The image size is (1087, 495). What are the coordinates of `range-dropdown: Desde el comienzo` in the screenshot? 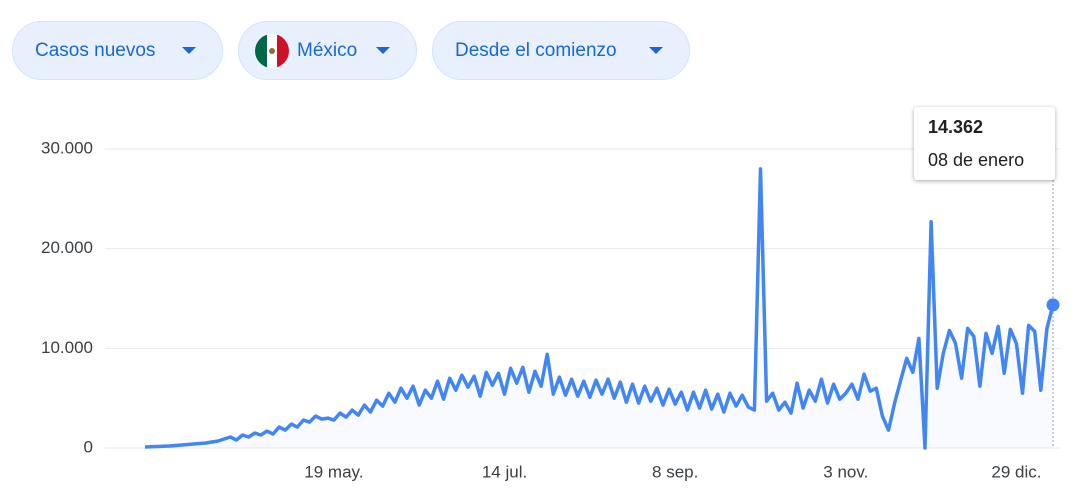 It's located at (561, 50).